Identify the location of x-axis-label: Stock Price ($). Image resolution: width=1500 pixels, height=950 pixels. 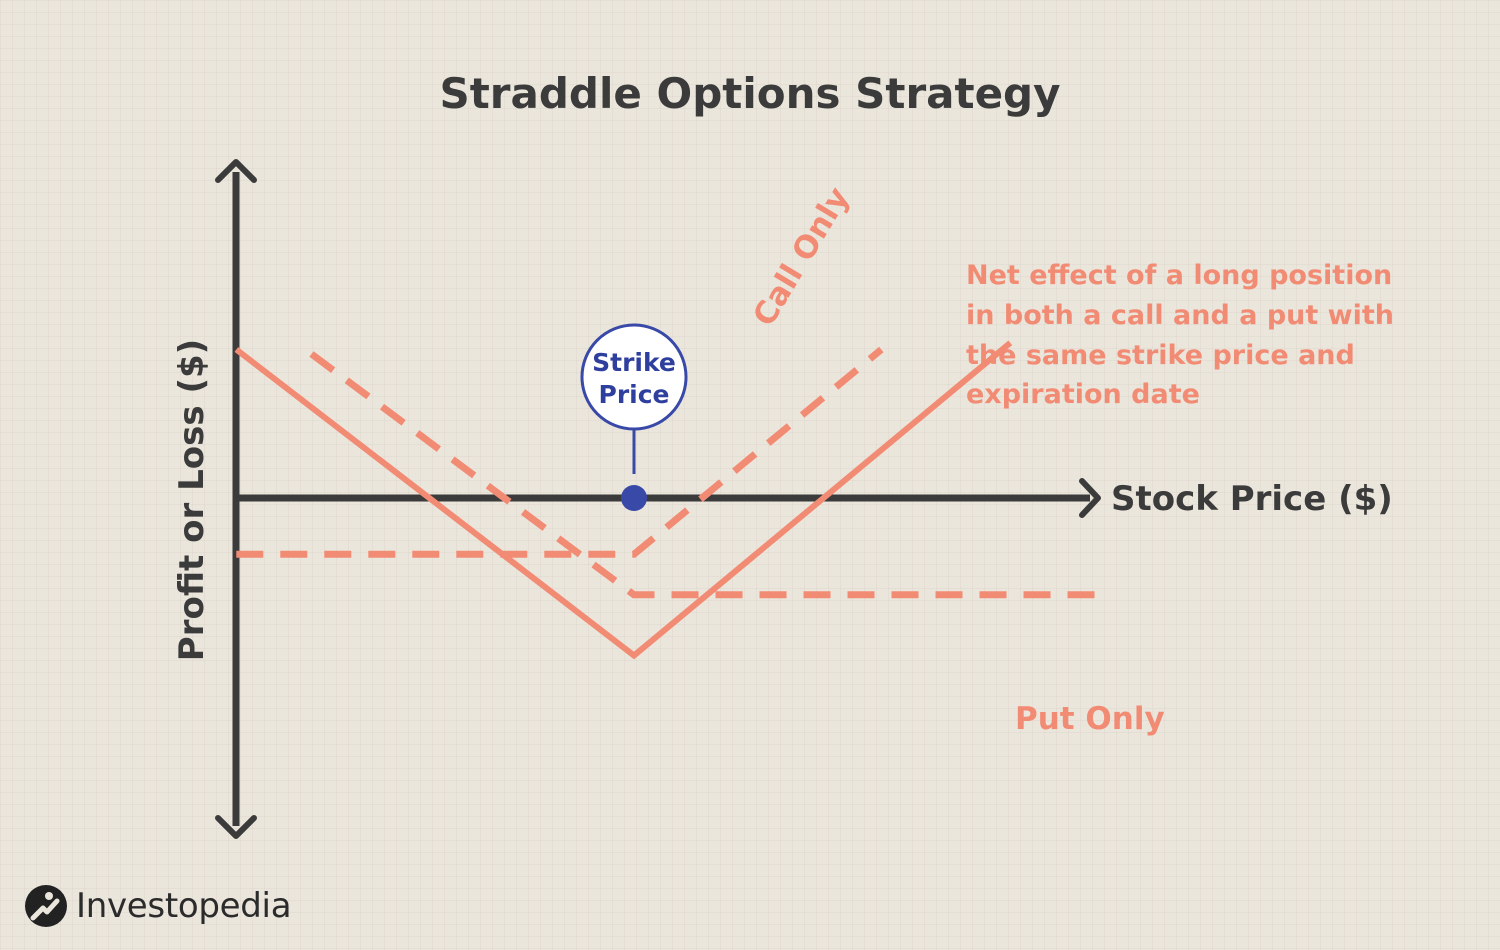
(1252, 499).